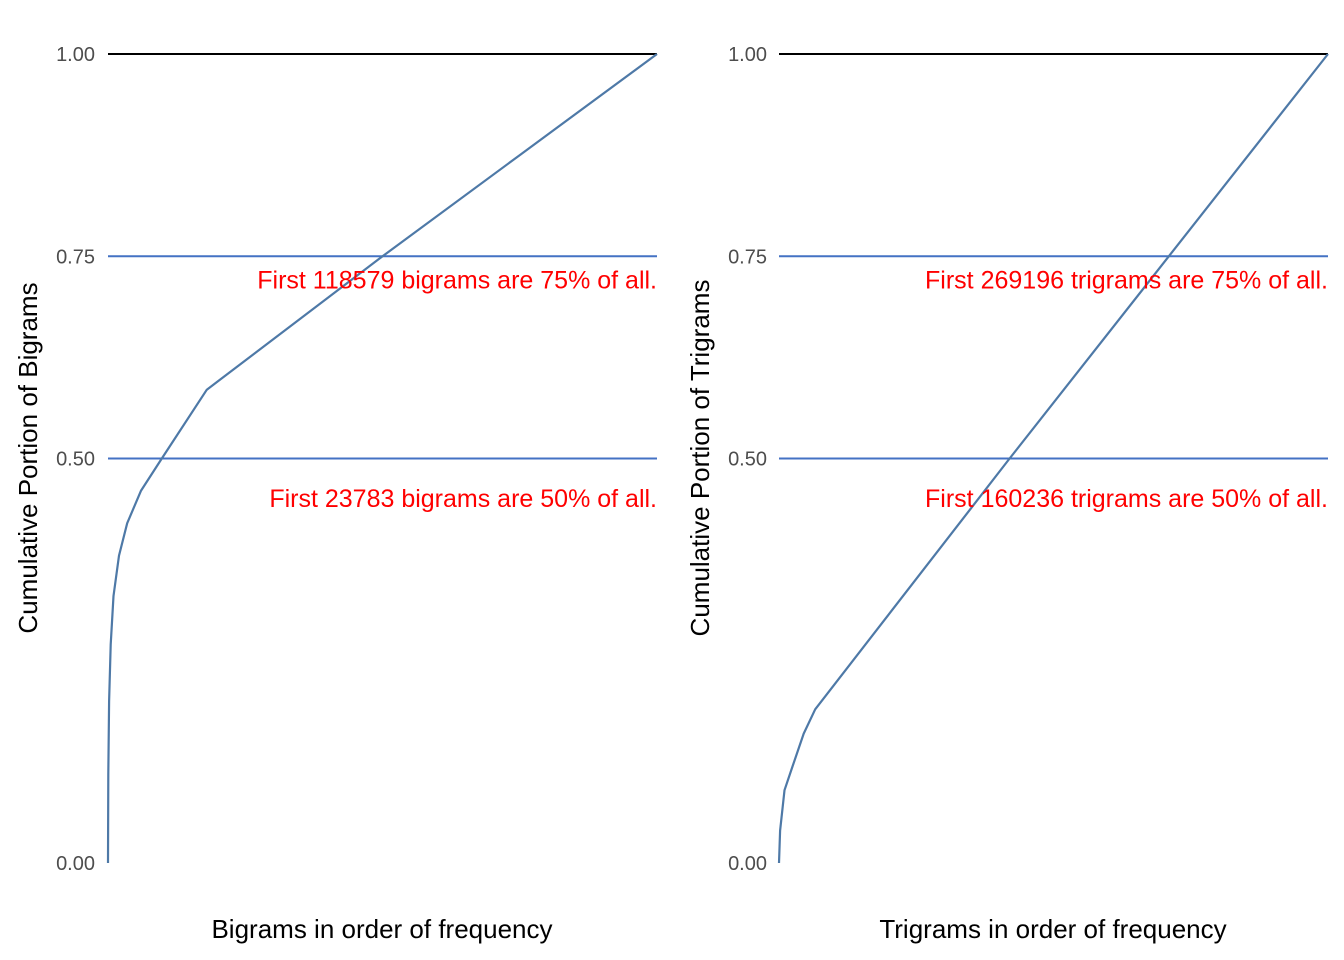  I want to click on y-axis-title: Cumulative Portion of Bigrams, so click(28, 457).